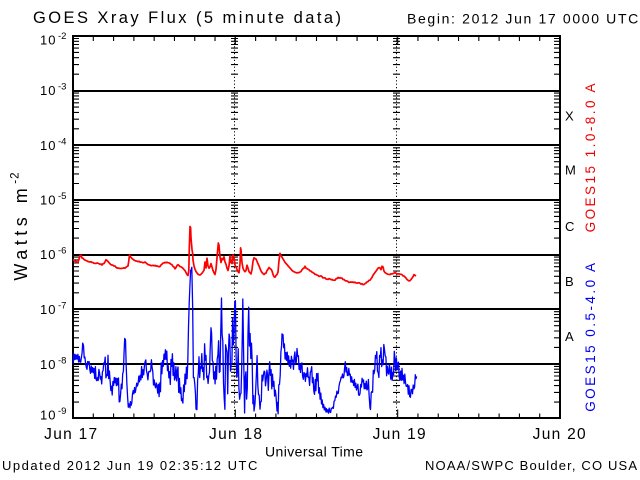 The width and height of the screenshot is (640, 480). Describe the element at coordinates (236, 434) in the screenshot. I see `svg-text: Jun 18` at that location.